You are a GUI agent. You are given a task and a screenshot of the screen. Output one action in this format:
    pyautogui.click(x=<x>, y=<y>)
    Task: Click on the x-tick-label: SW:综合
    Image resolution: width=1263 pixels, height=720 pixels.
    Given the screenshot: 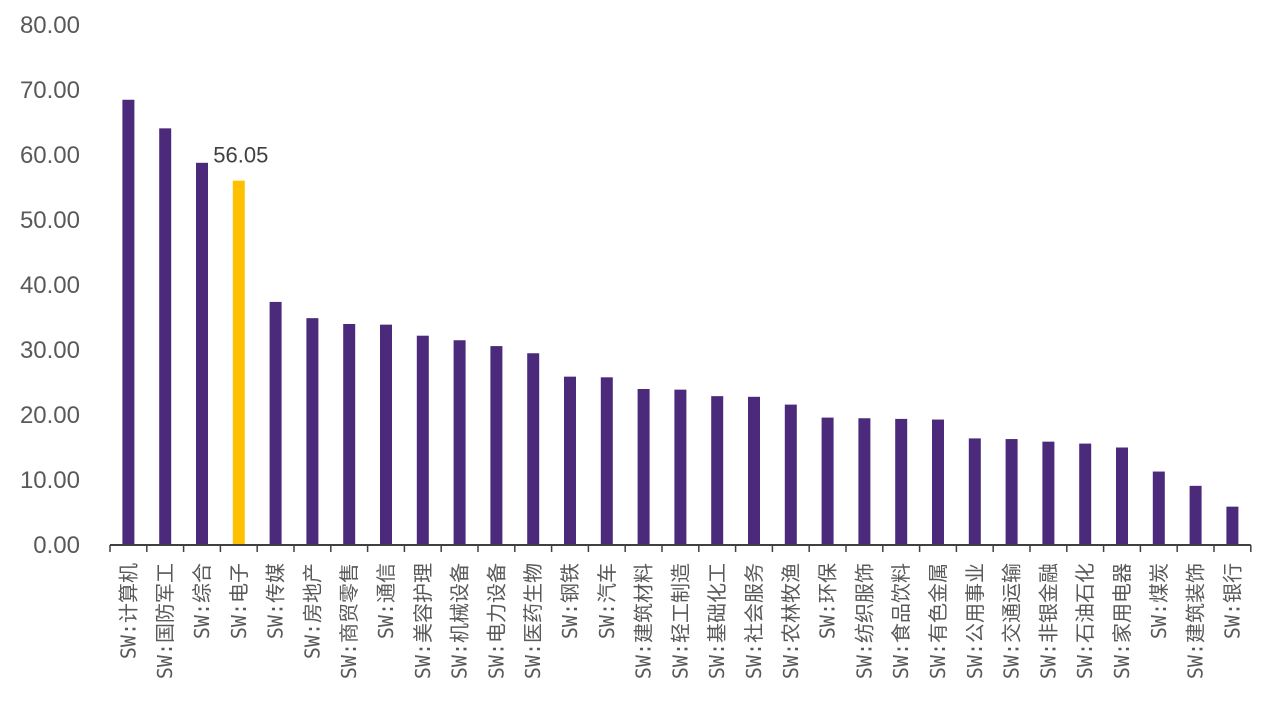 What is the action you would take?
    pyautogui.click(x=202, y=601)
    